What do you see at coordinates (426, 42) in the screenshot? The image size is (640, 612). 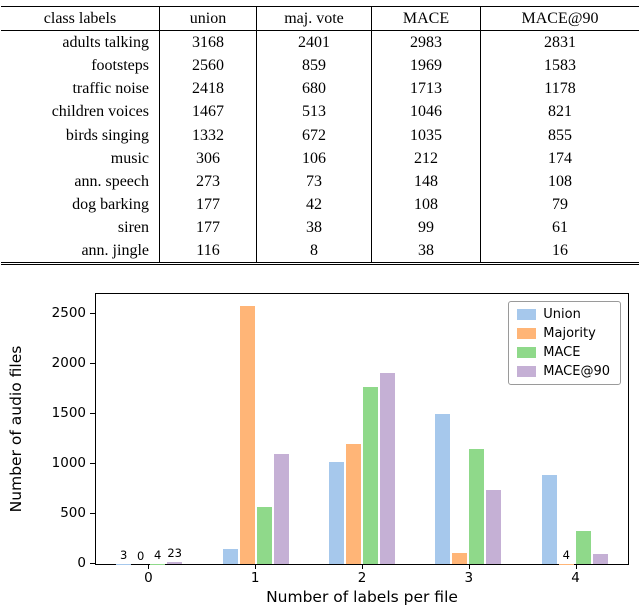 I see `count-cell: 2983` at bounding box center [426, 42].